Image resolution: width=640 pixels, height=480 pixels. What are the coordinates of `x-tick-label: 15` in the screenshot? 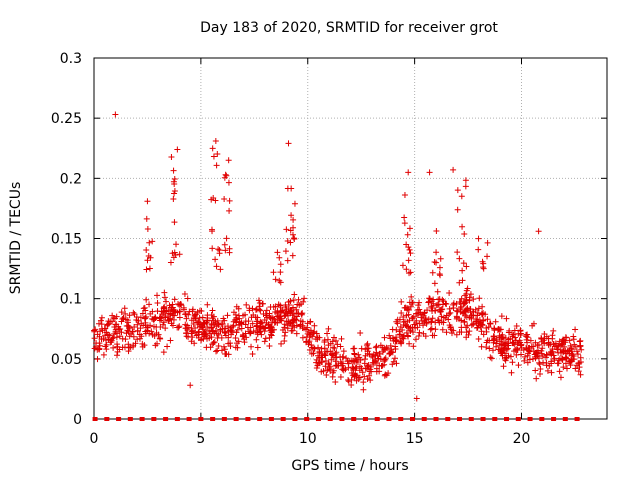 It's located at (415, 439).